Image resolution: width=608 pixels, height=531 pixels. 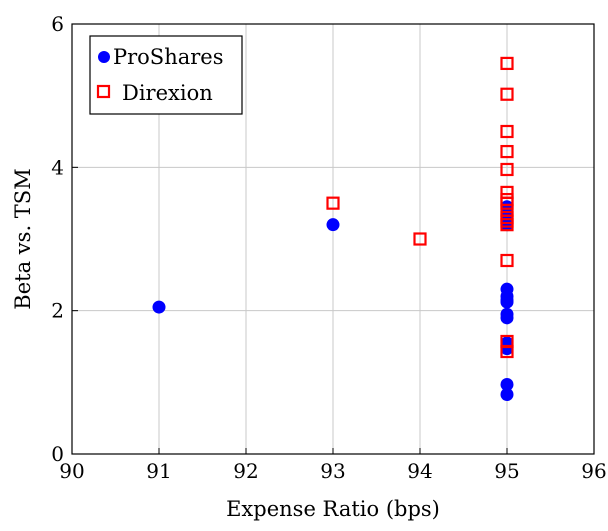 I want to click on legend-label-direxion: Direxion, so click(x=167, y=93).